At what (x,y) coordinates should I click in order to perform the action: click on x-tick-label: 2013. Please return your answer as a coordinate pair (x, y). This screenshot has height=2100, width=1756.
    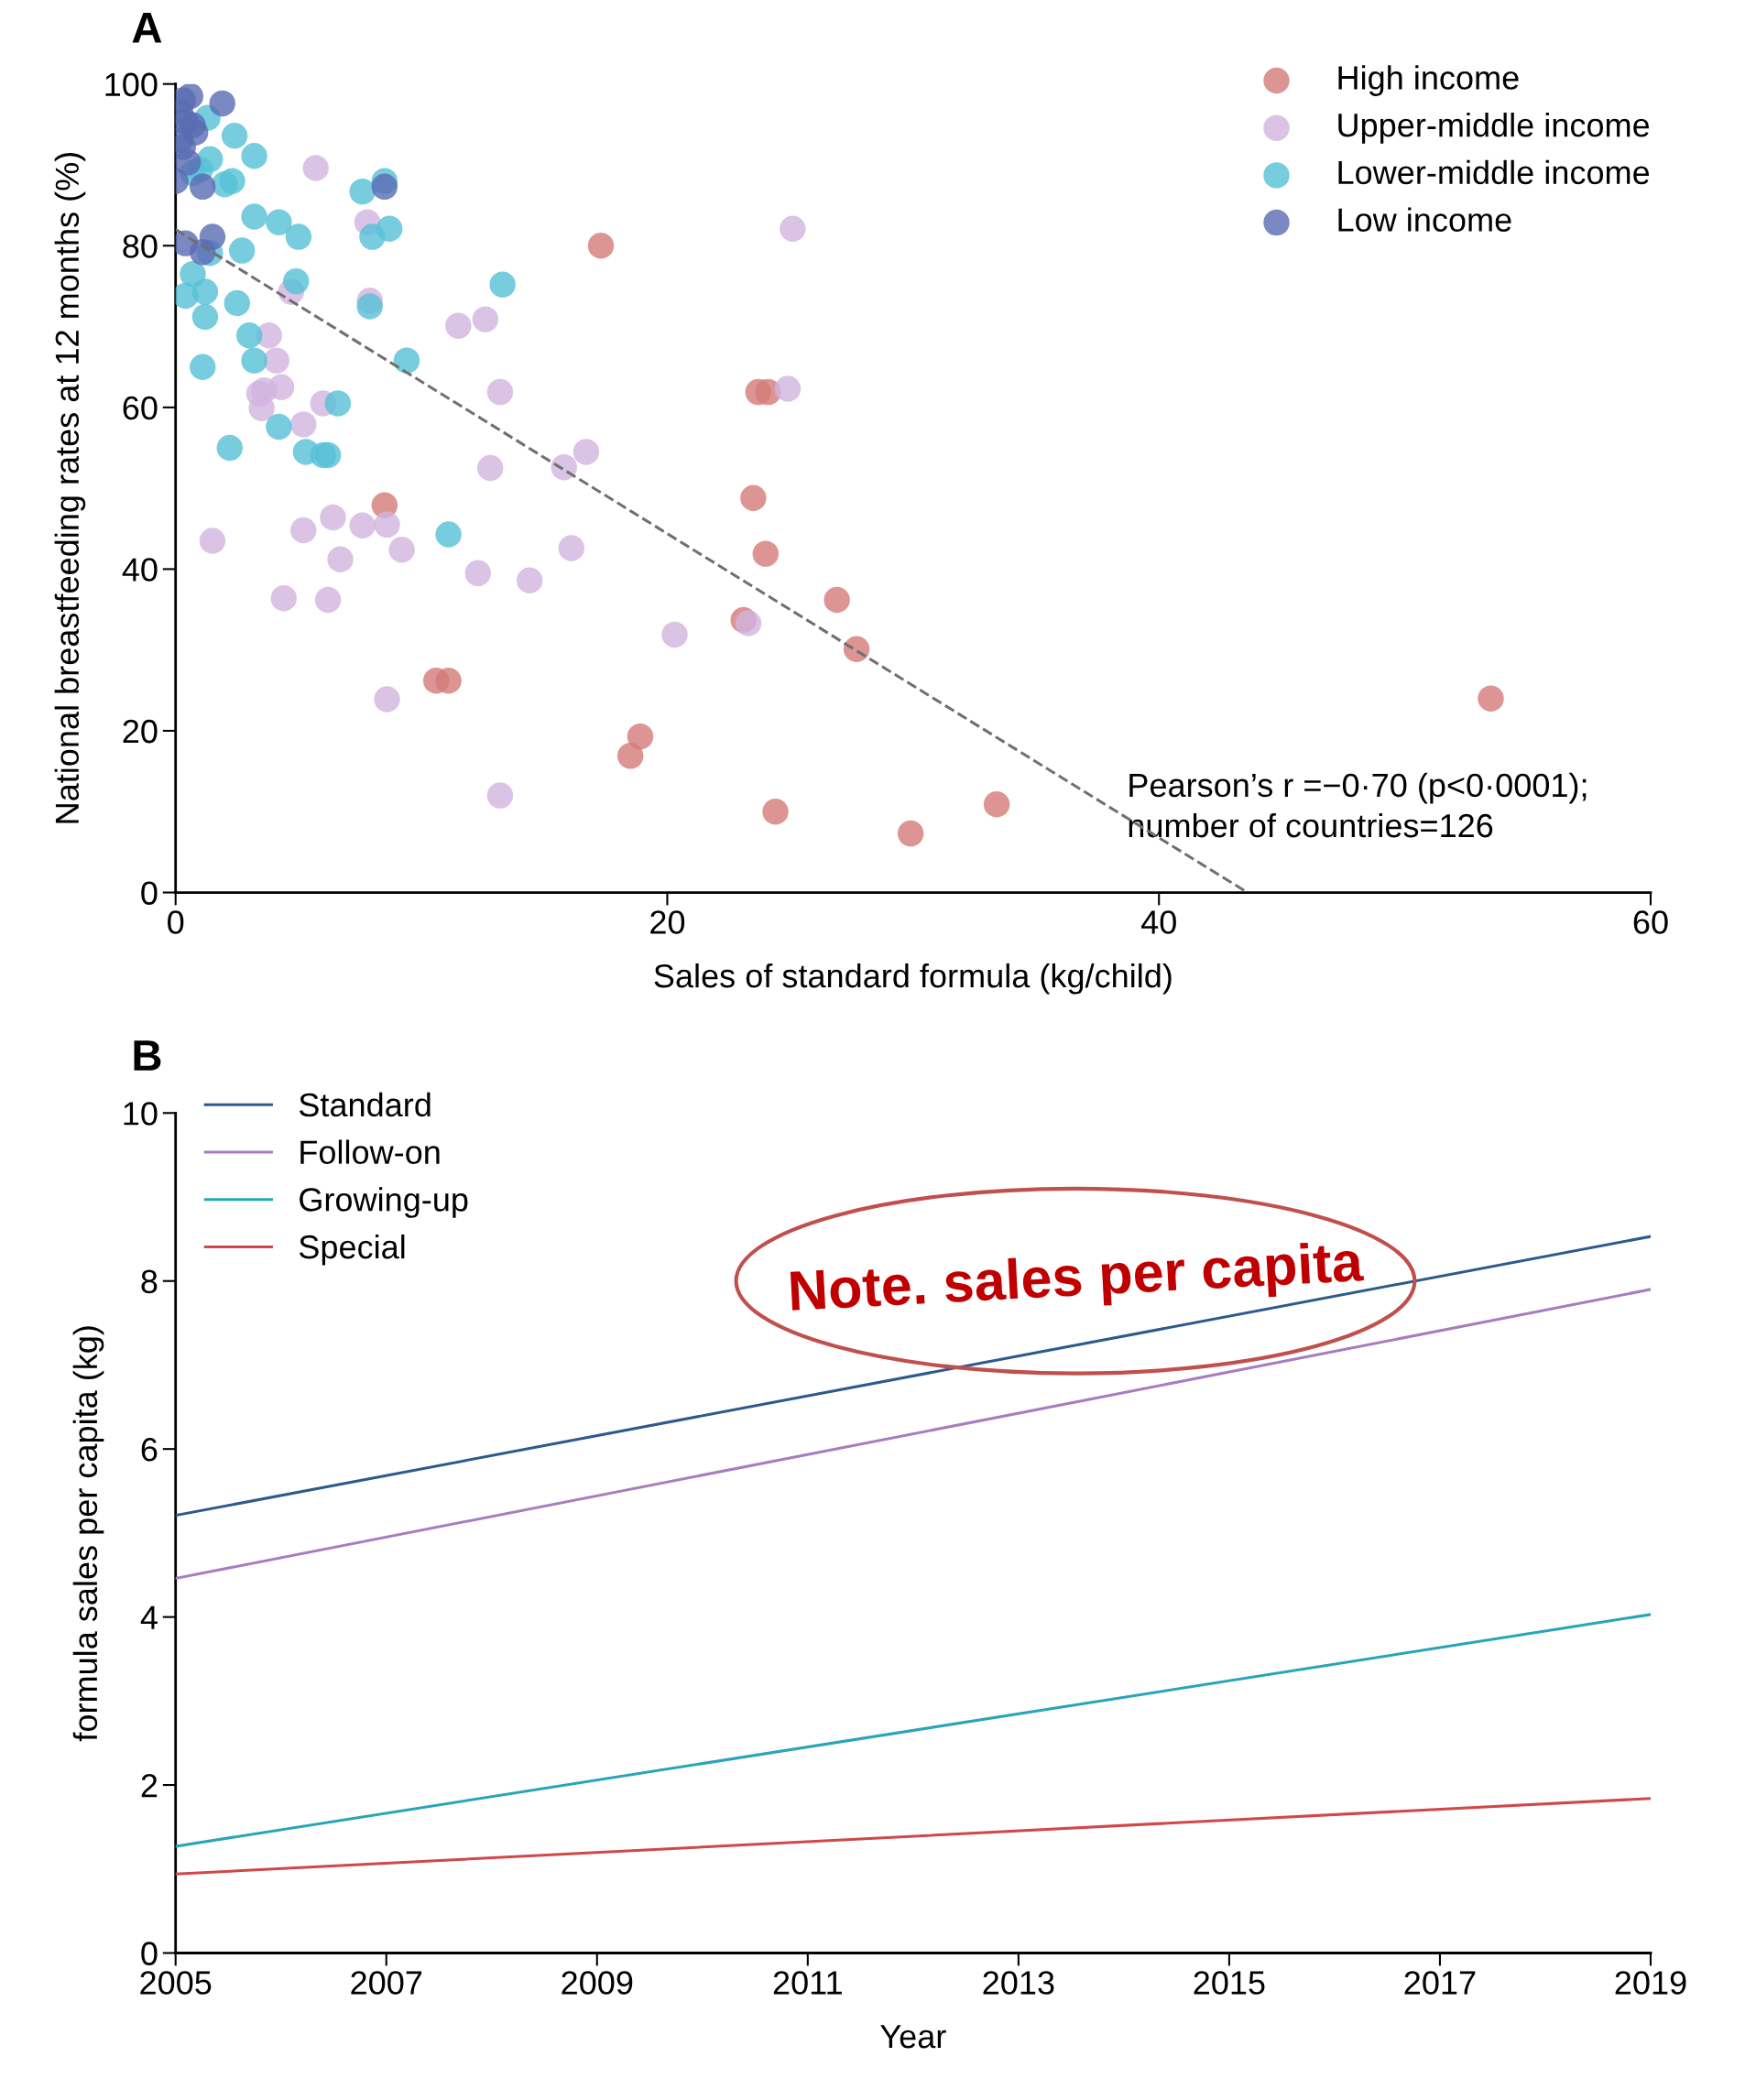
    Looking at the image, I should click on (1019, 1983).